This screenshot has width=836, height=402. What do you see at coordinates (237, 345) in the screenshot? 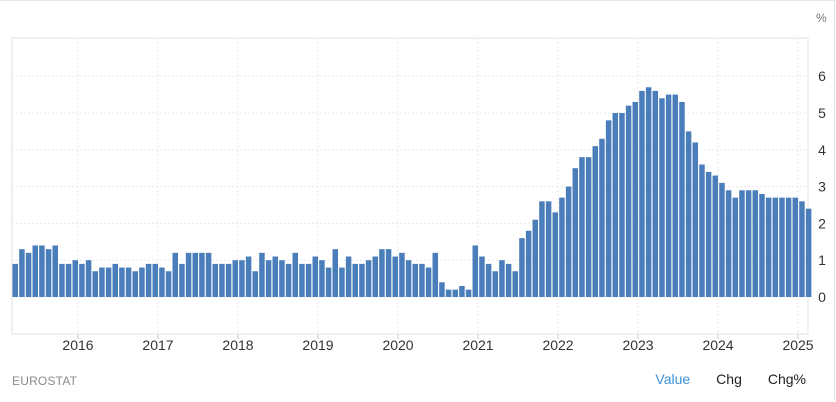
I see `x-tick-label: 2018` at bounding box center [237, 345].